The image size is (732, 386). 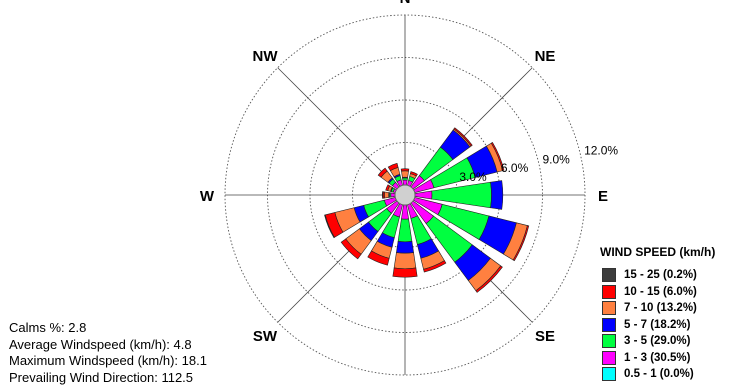 What do you see at coordinates (108, 345) in the screenshot?
I see `average-windspeed: Average Windspeed (km/h): 4.8` at bounding box center [108, 345].